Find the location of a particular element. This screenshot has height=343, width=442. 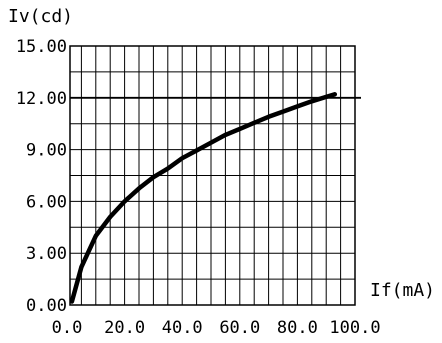

y-tick-label: 0.00 is located at coordinates (46, 306).